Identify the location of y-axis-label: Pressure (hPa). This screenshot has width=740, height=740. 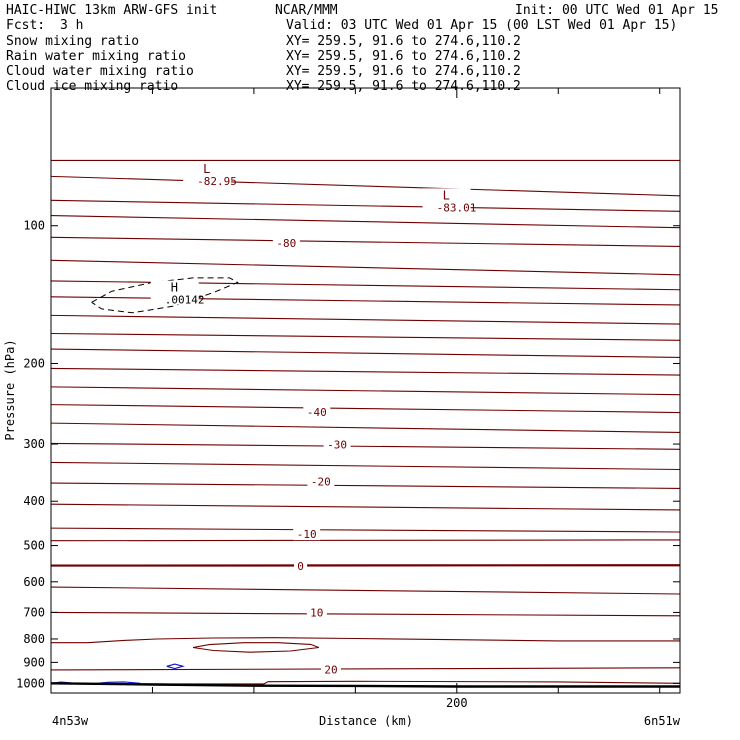
(10, 389).